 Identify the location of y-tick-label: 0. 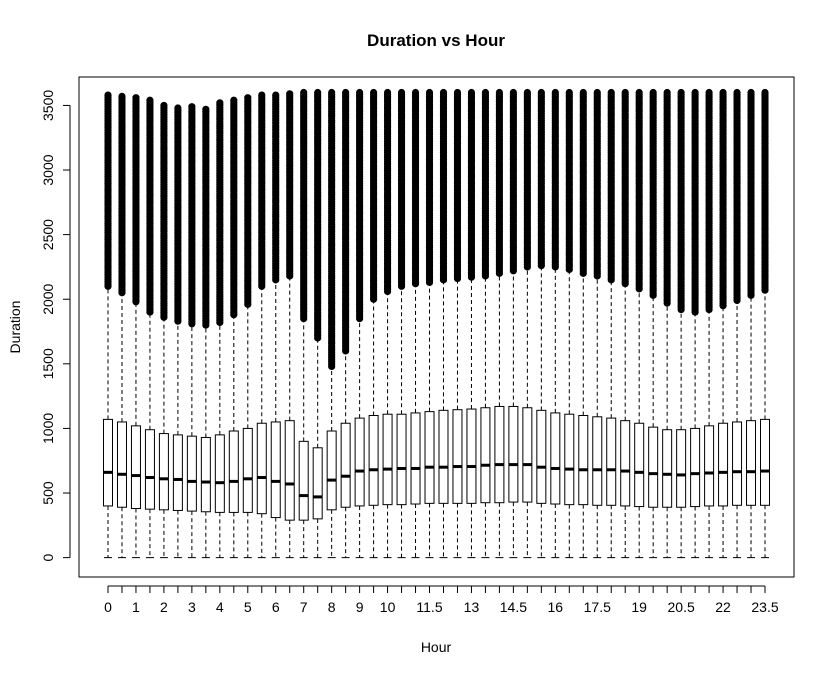
(48, 558).